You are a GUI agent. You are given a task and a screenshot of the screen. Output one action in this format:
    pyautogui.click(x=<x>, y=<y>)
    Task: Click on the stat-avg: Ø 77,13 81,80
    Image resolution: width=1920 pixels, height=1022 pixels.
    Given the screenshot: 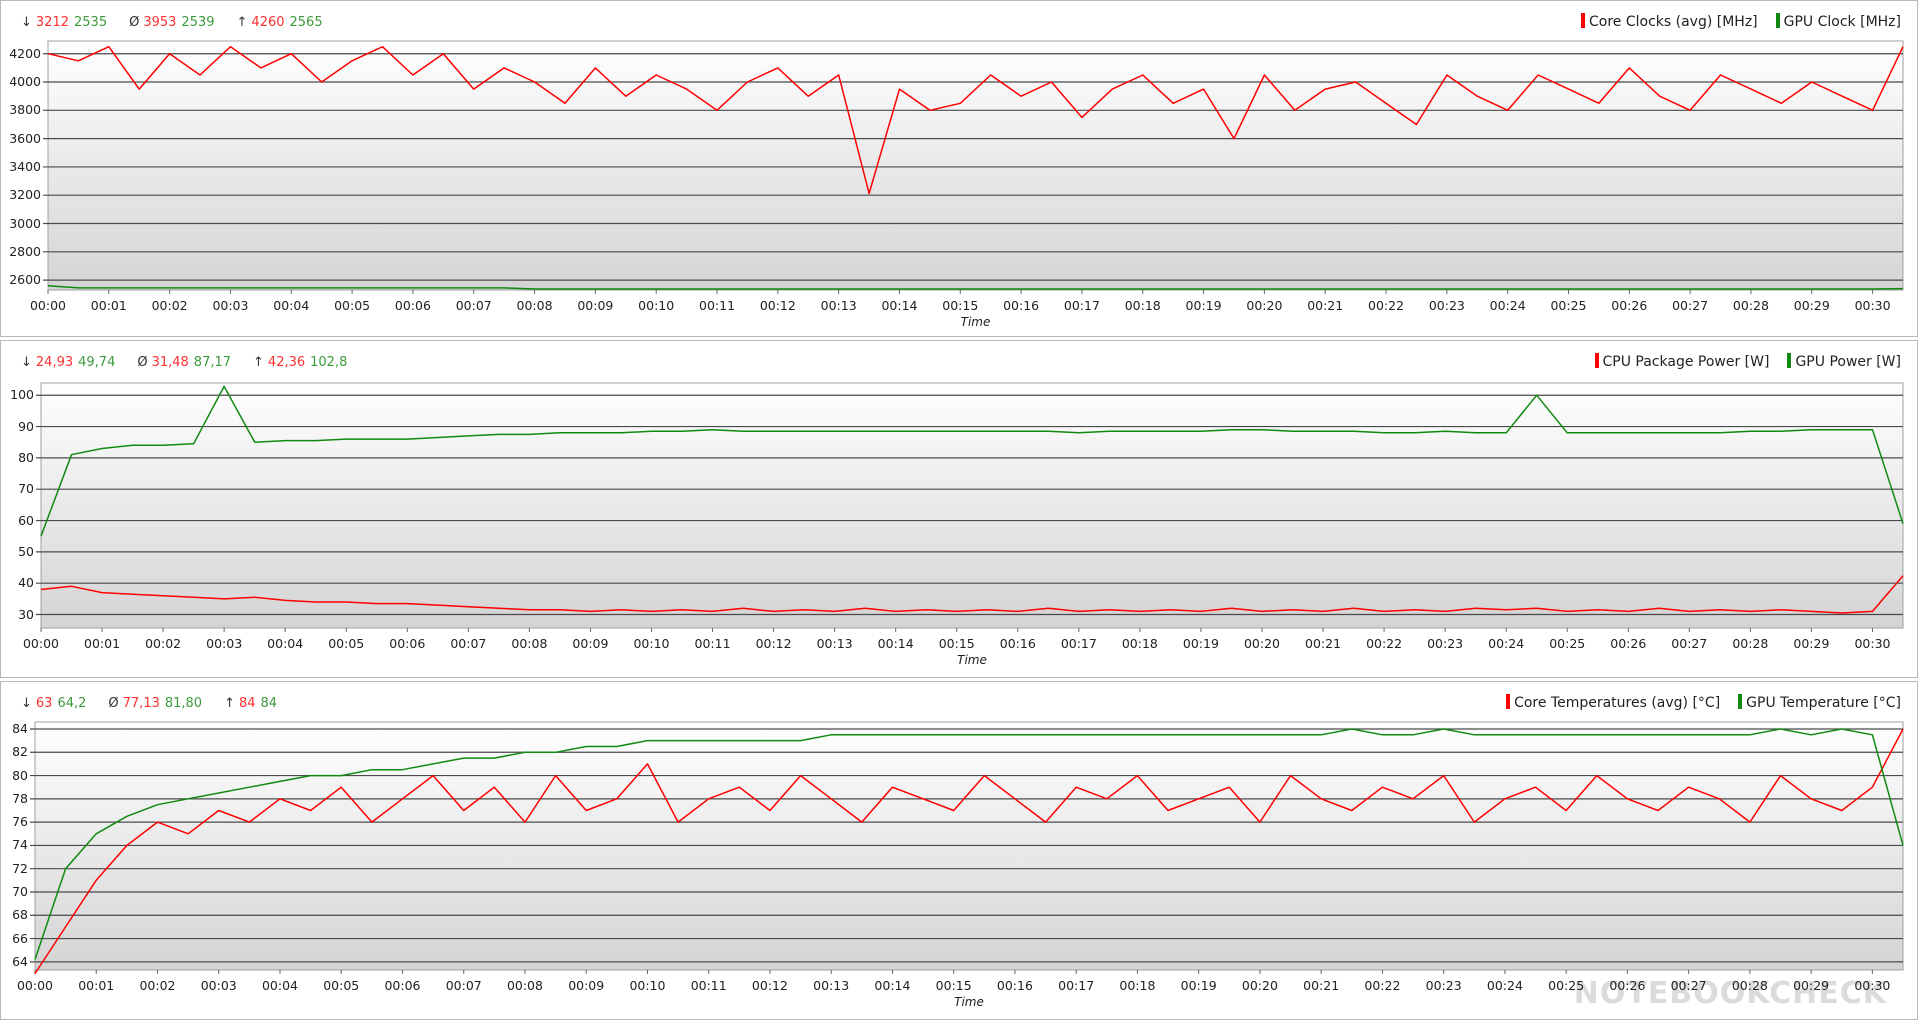 What is the action you would take?
    pyautogui.click(x=155, y=703)
    